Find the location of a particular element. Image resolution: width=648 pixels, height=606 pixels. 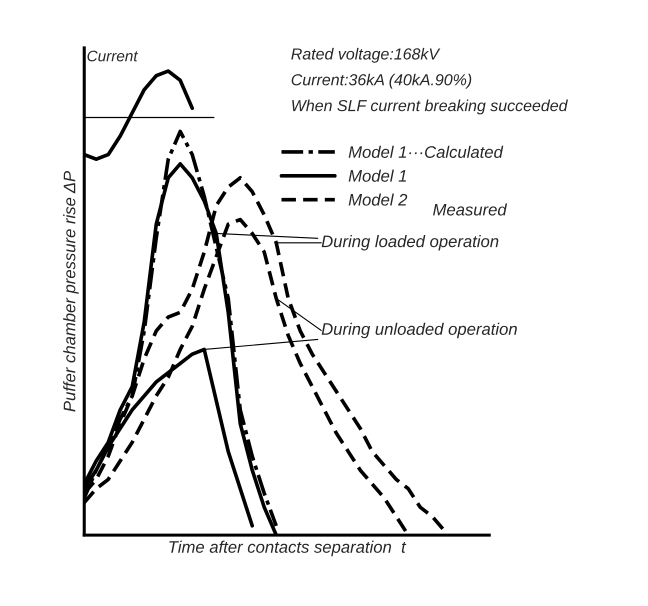

annotation: Measured is located at coordinates (470, 209).